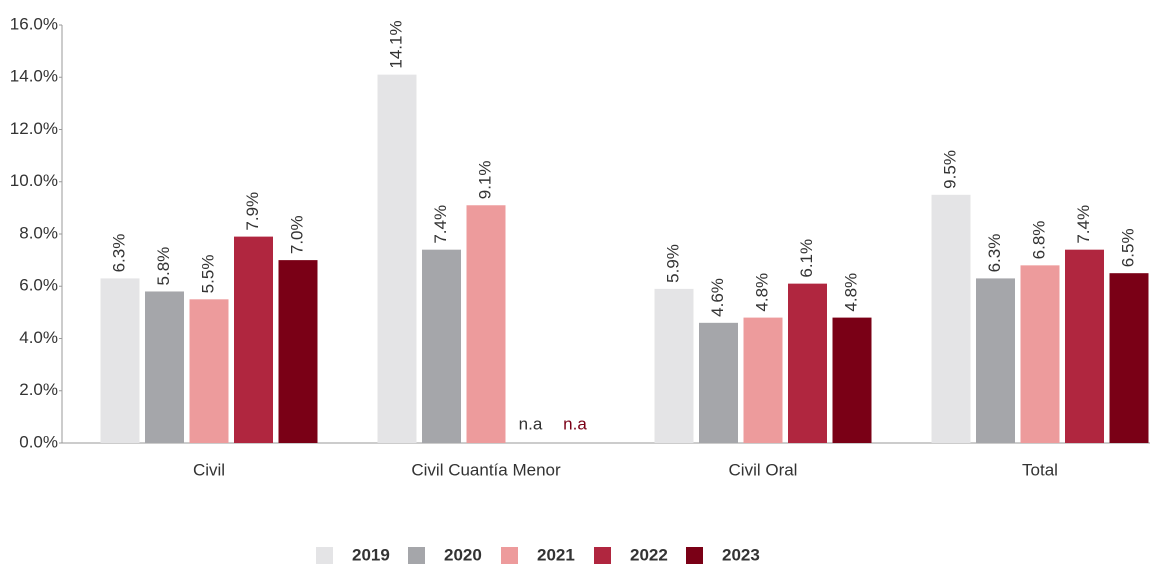  Describe the element at coordinates (672, 263) in the screenshot. I see `value-label: 5.9%` at that location.